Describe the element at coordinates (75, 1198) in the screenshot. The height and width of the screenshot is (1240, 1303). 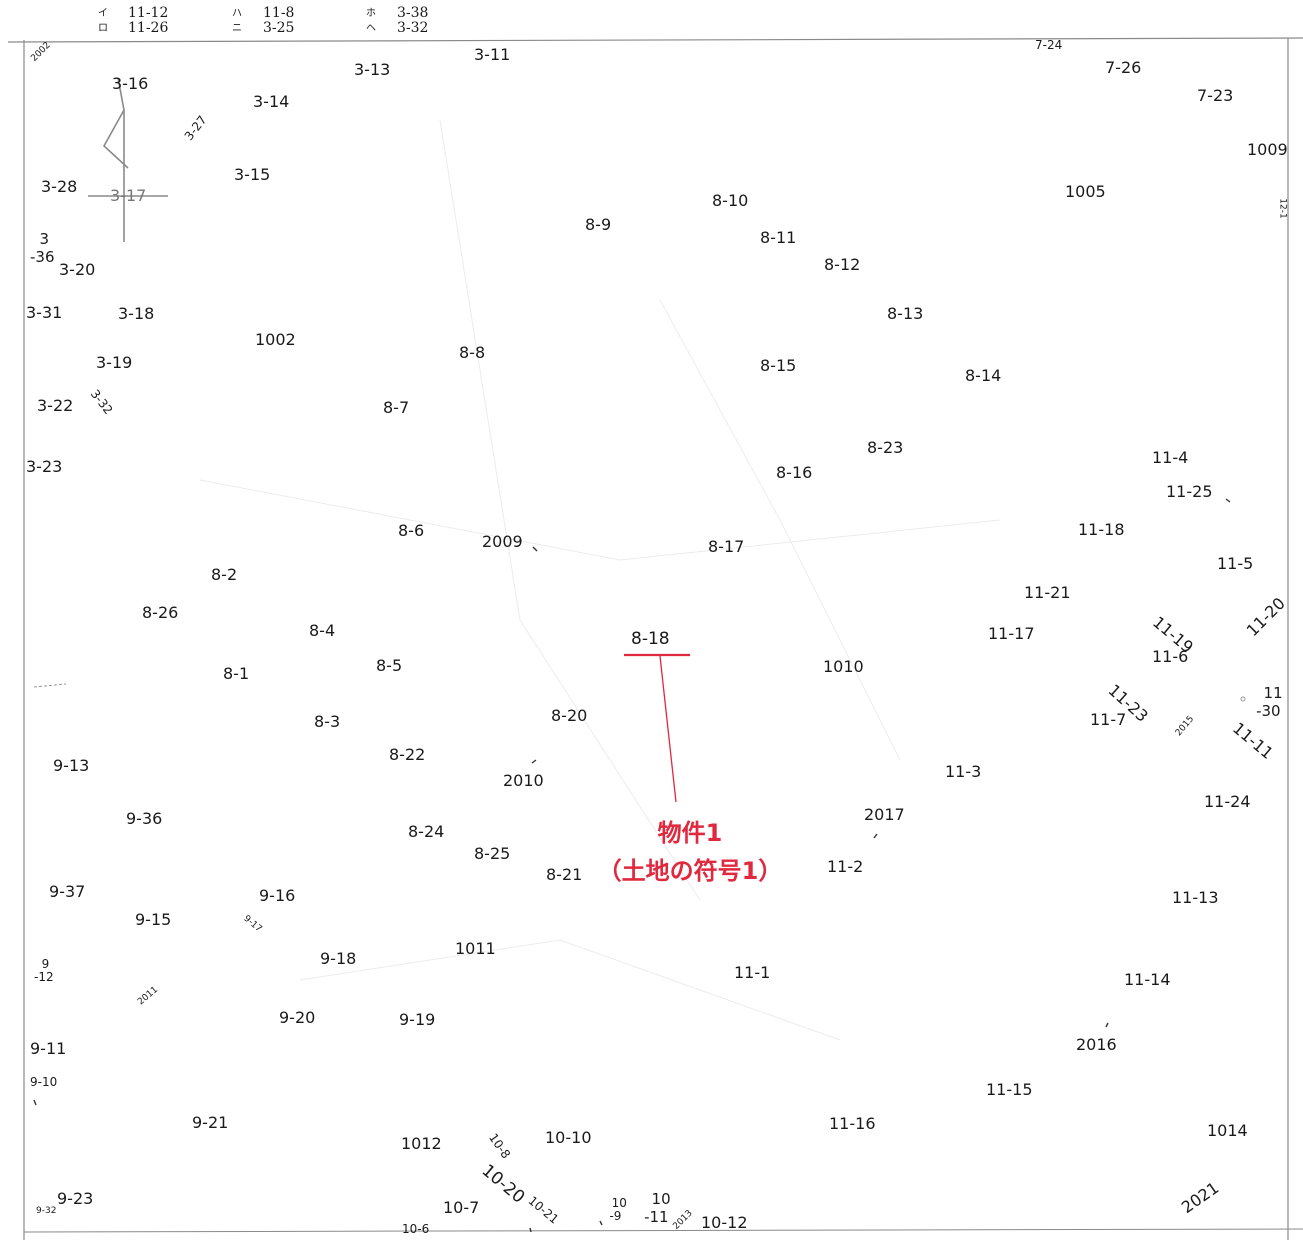
I see `parcel-label: 9-23` at that location.